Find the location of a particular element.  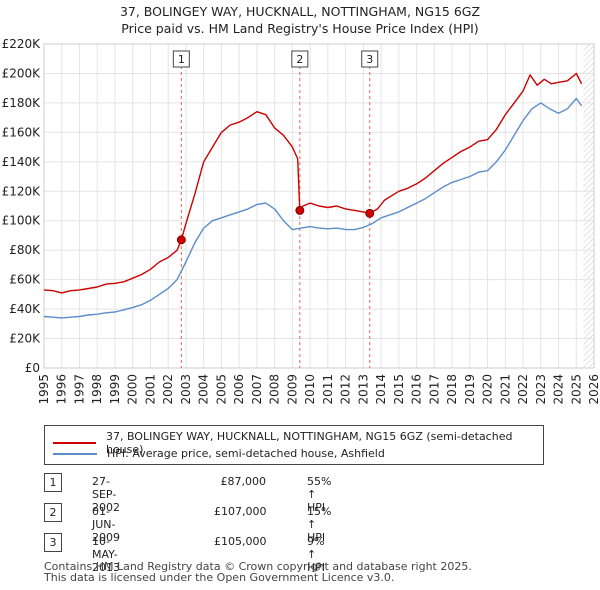

y-tick-label: £60K is located at coordinates (25, 280).